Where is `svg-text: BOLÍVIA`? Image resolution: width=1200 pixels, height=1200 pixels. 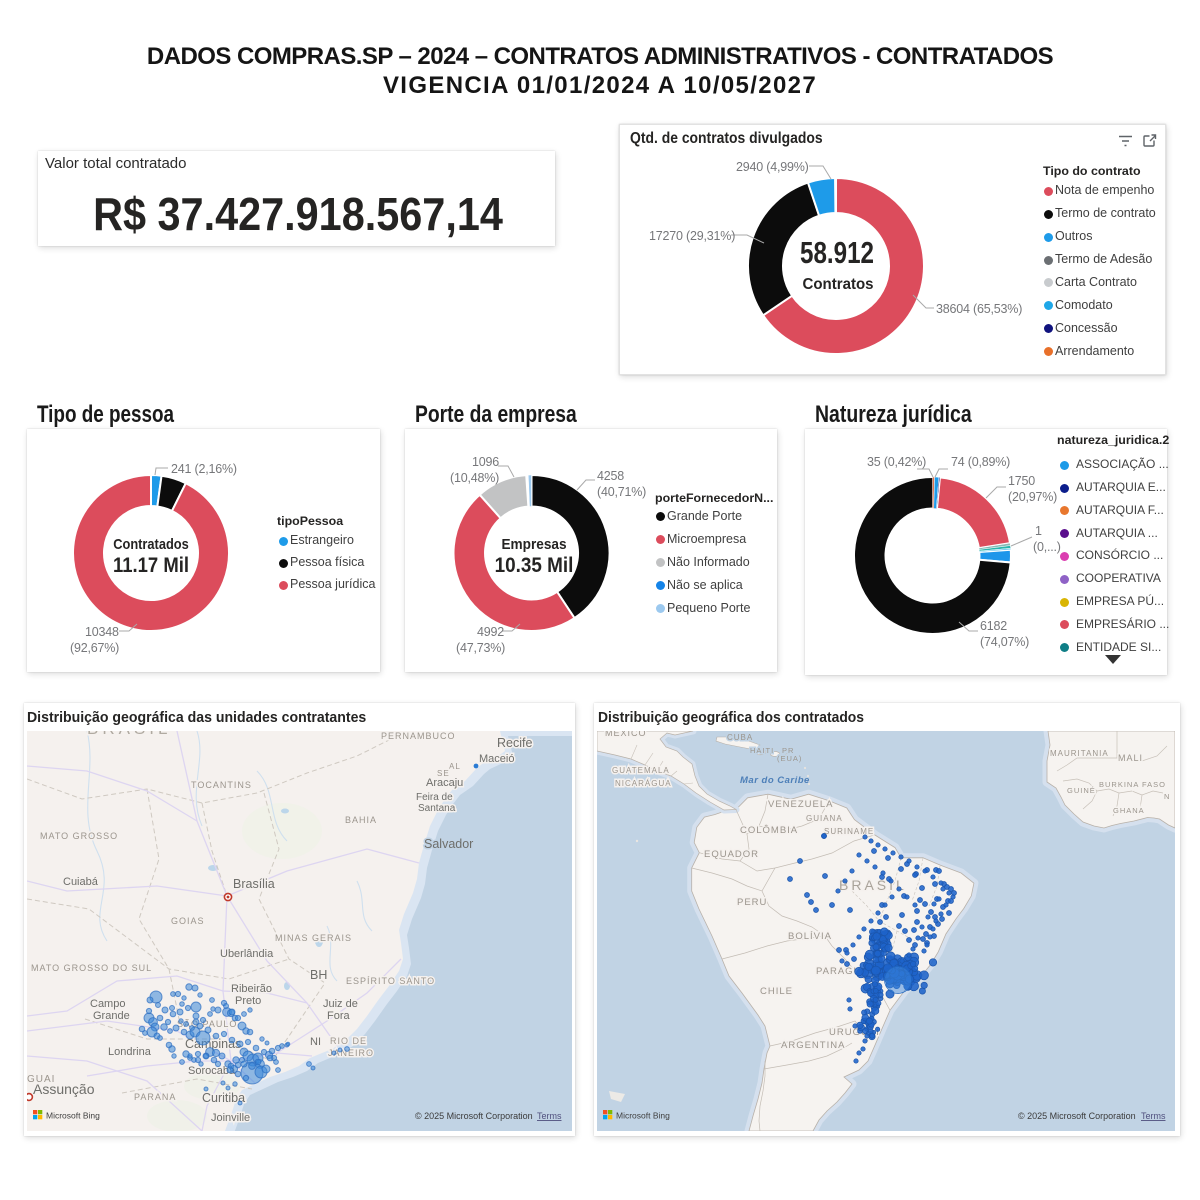
svg-text: BOLÍVIA is located at coordinates (810, 936).